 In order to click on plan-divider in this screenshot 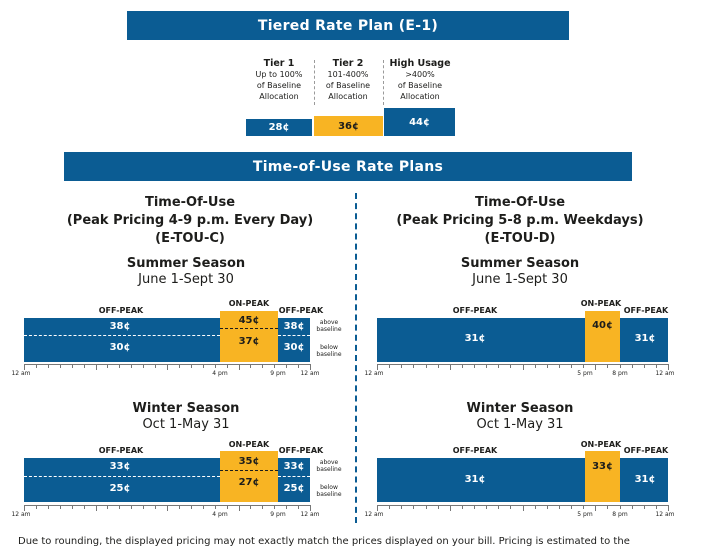, I will do `click(356, 358)`.